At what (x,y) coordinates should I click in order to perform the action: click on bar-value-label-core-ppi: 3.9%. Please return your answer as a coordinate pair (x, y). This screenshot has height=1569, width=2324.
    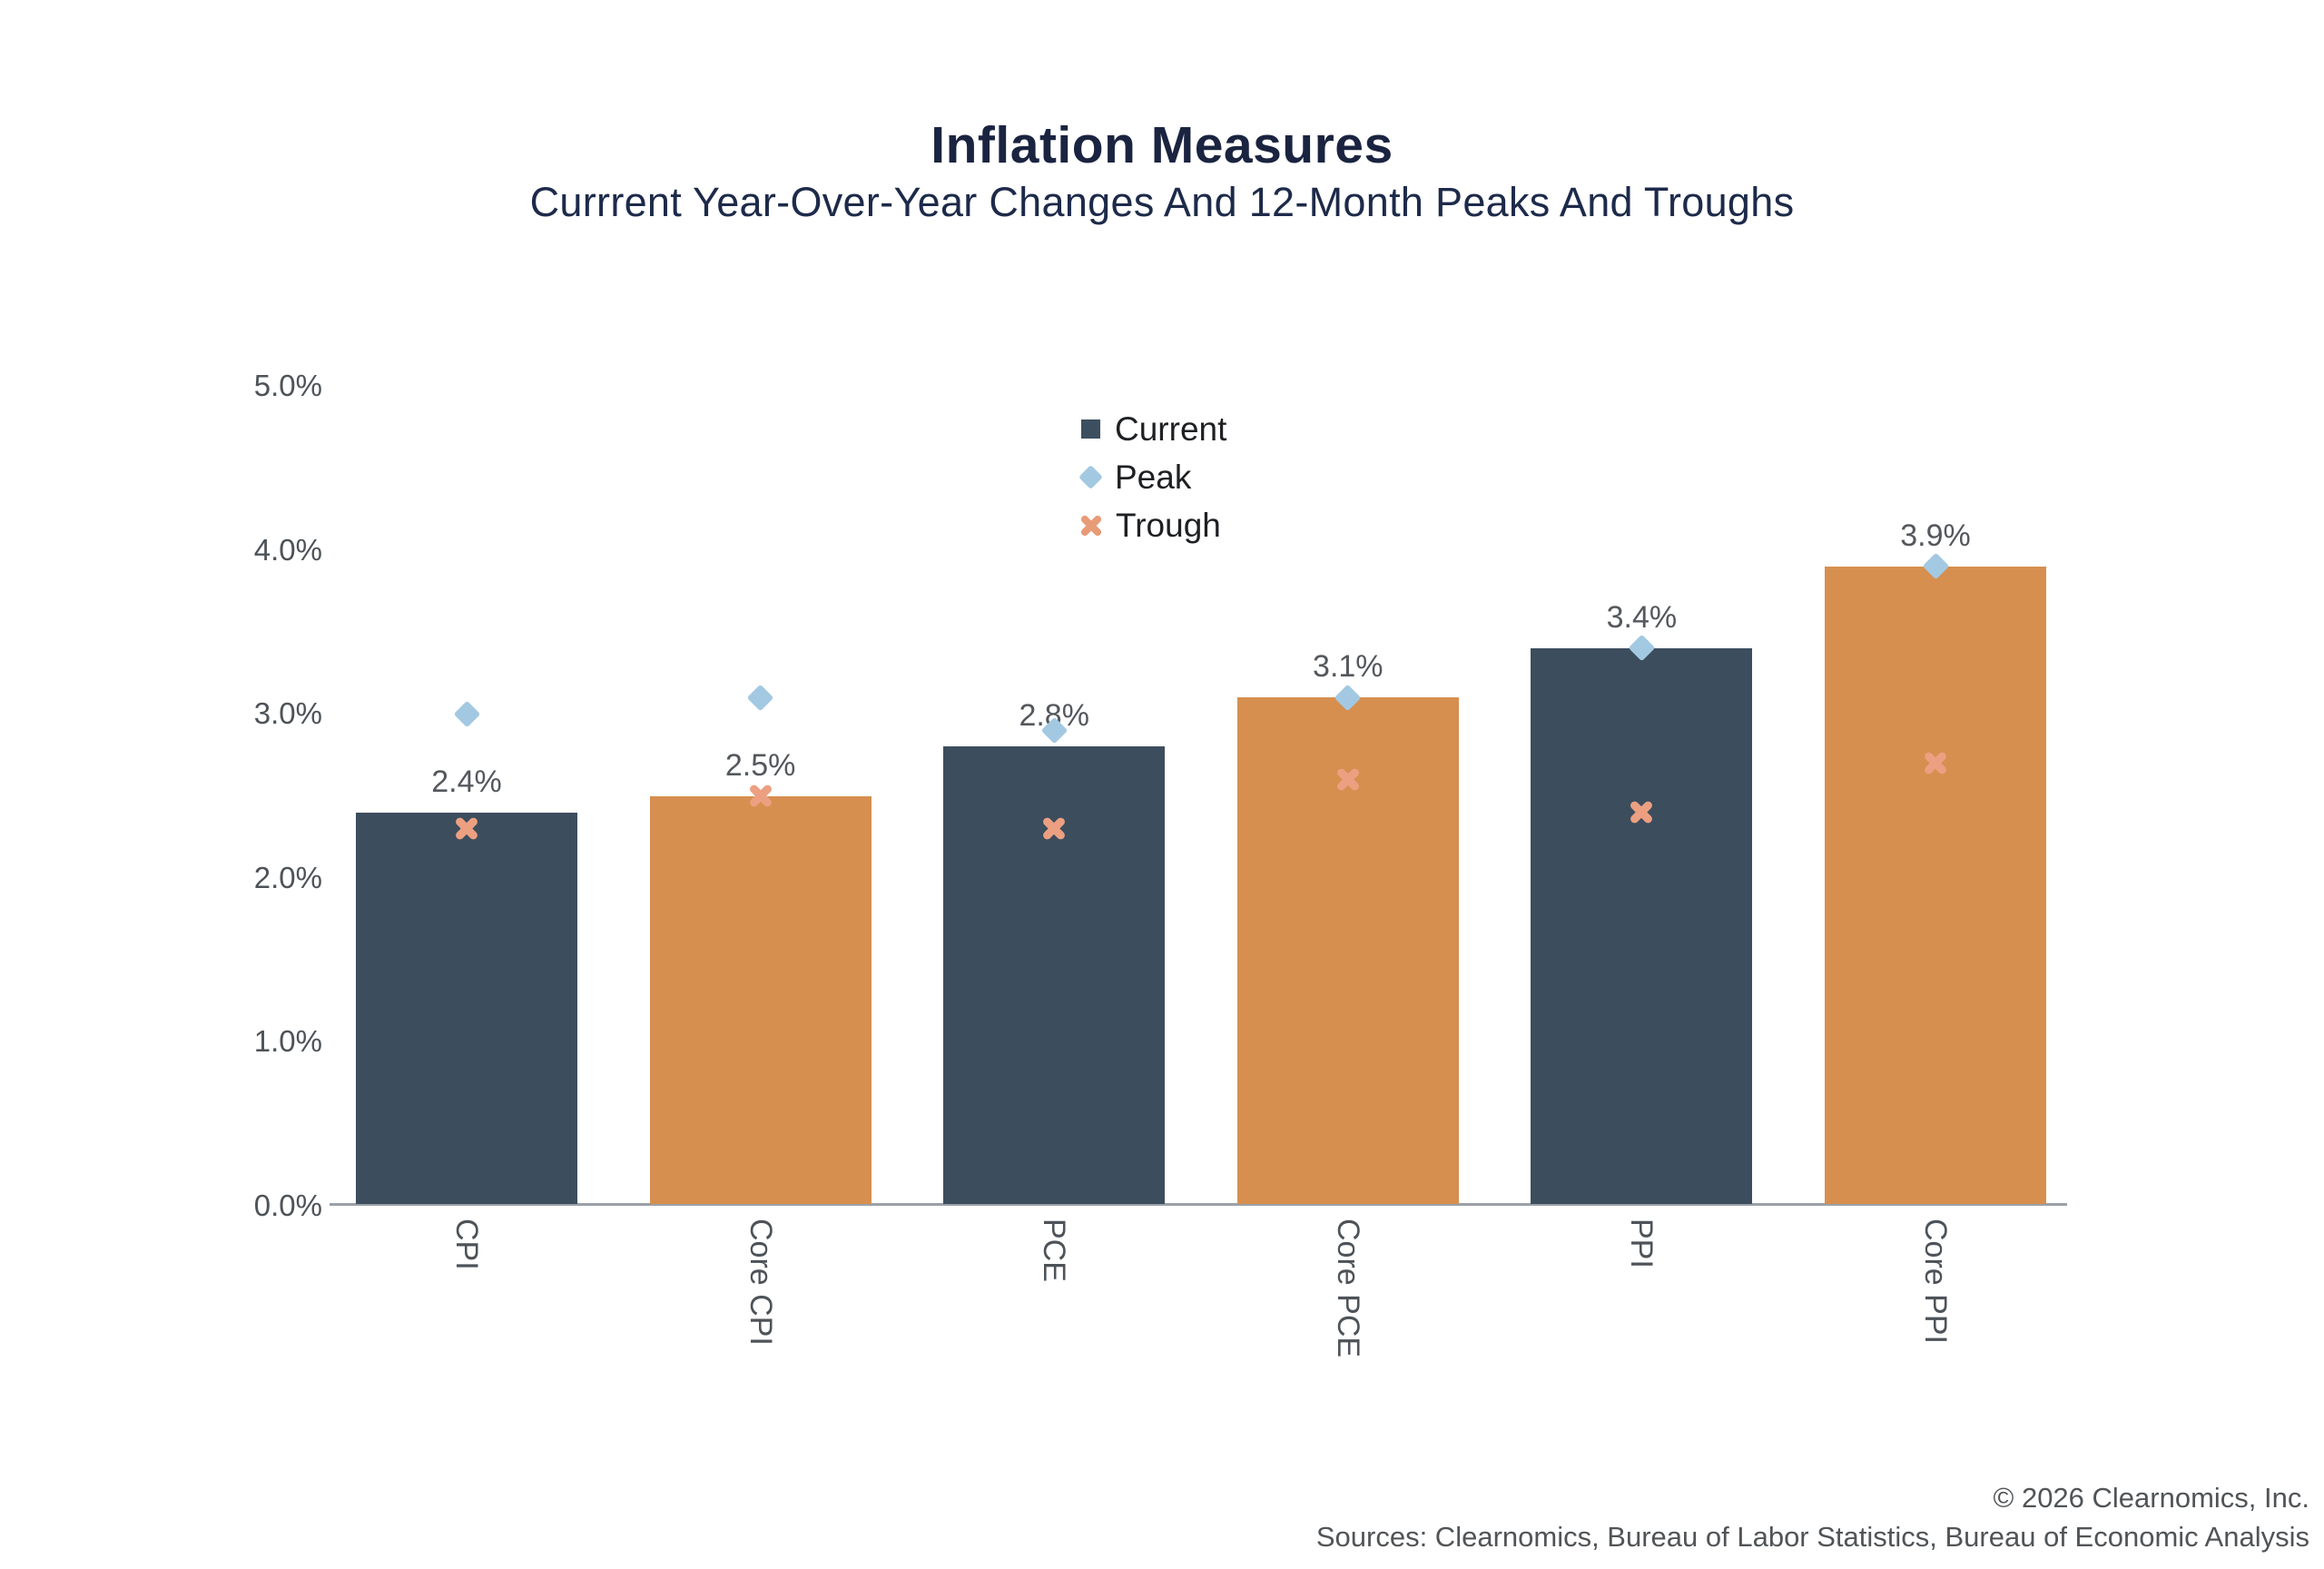
    Looking at the image, I should click on (1935, 536).